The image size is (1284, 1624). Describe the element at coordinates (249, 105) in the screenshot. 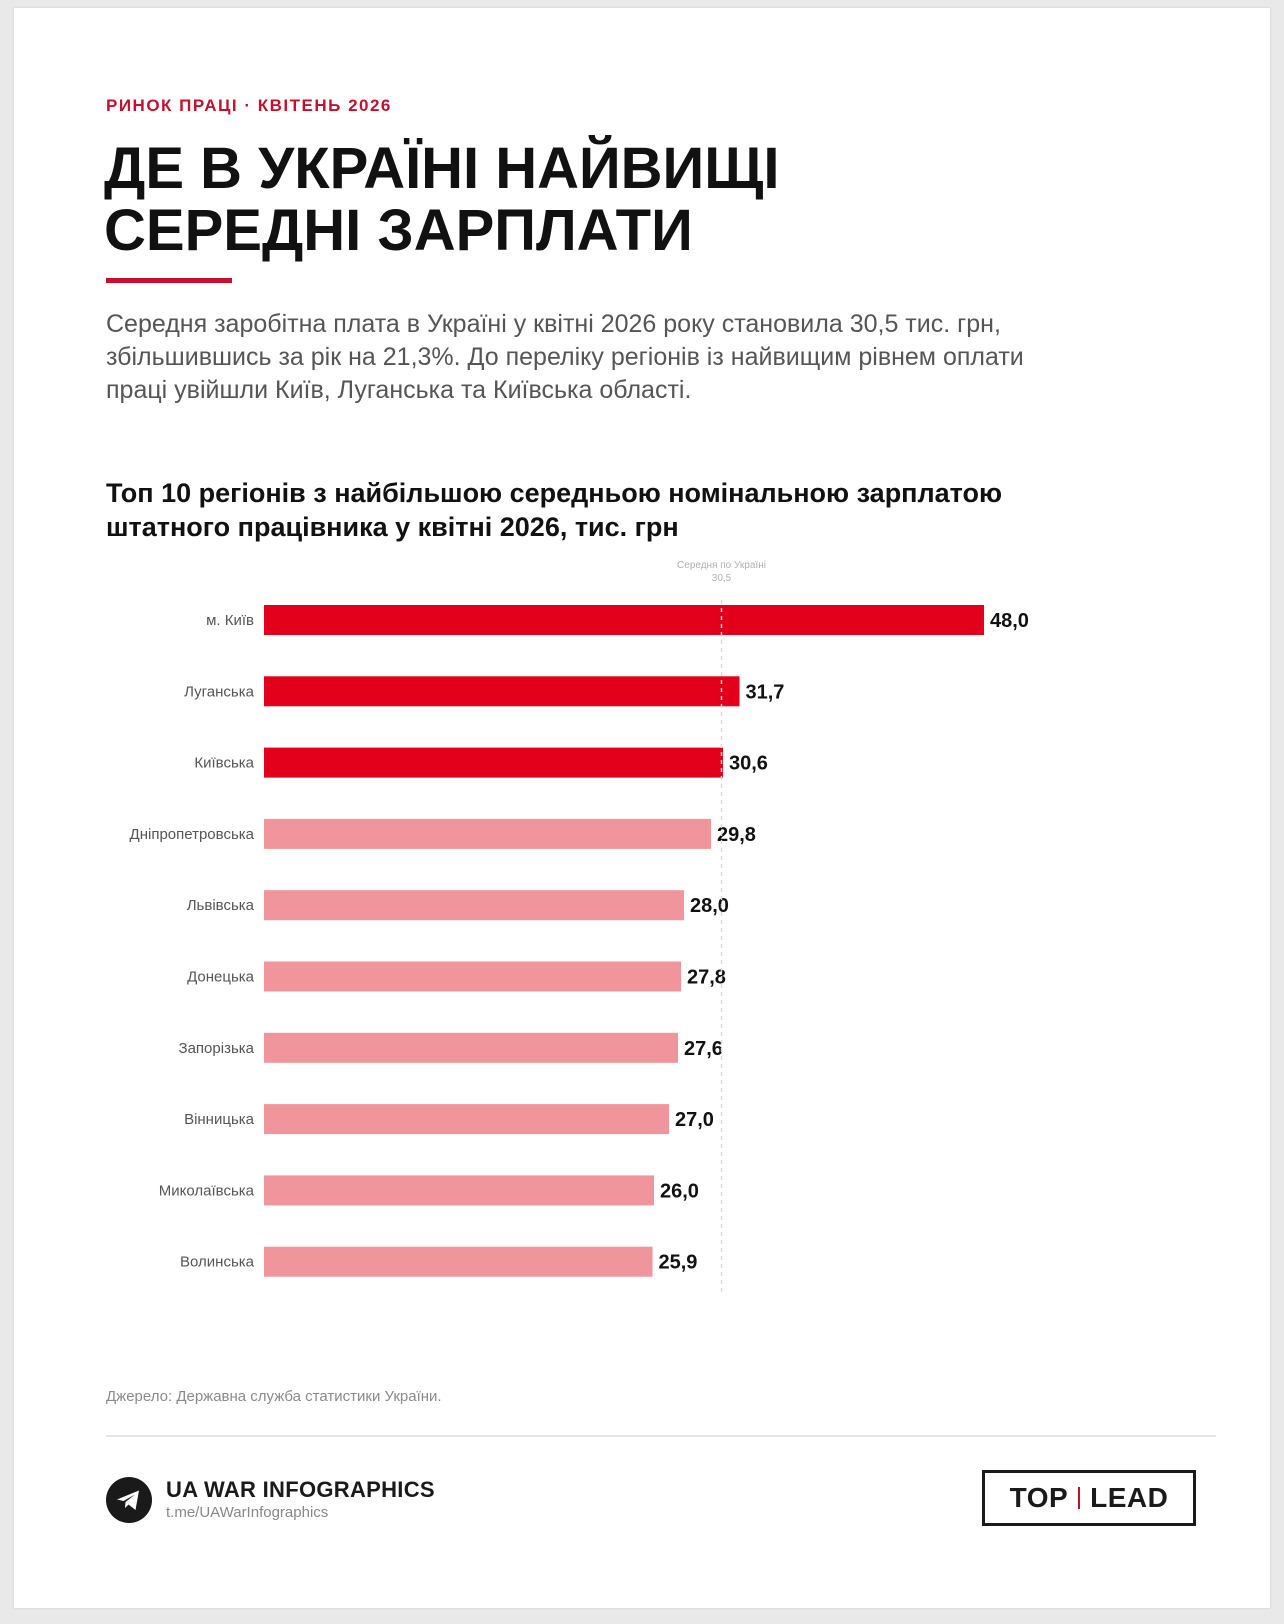

I see `kicker: РИНОК ПРАЦІ · КВІТЕНЬ 2026` at that location.